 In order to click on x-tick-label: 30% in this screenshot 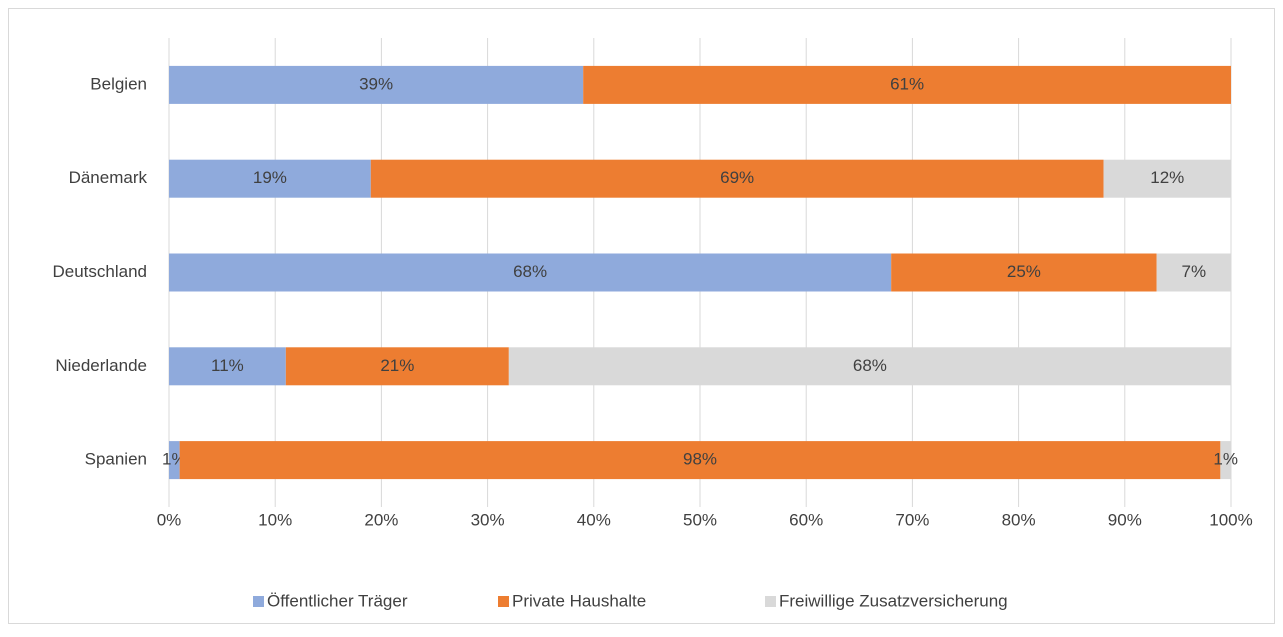, I will do `click(488, 519)`.